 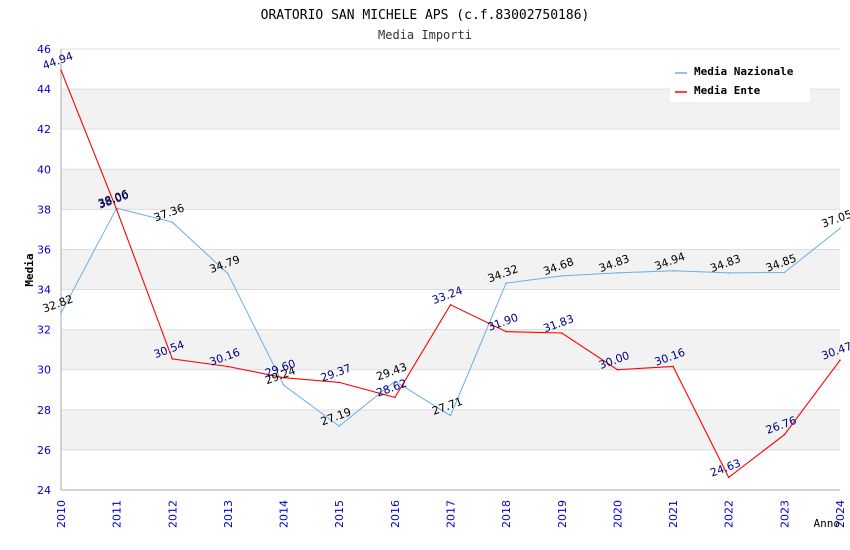 What do you see at coordinates (44, 330) in the screenshot?
I see `y-tick-label: 32` at bounding box center [44, 330].